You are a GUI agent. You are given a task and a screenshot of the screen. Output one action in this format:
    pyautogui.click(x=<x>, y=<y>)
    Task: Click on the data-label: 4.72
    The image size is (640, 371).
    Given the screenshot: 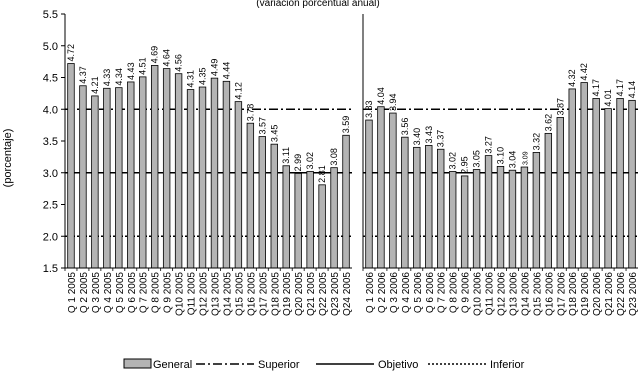 What is the action you would take?
    pyautogui.click(x=71, y=53)
    